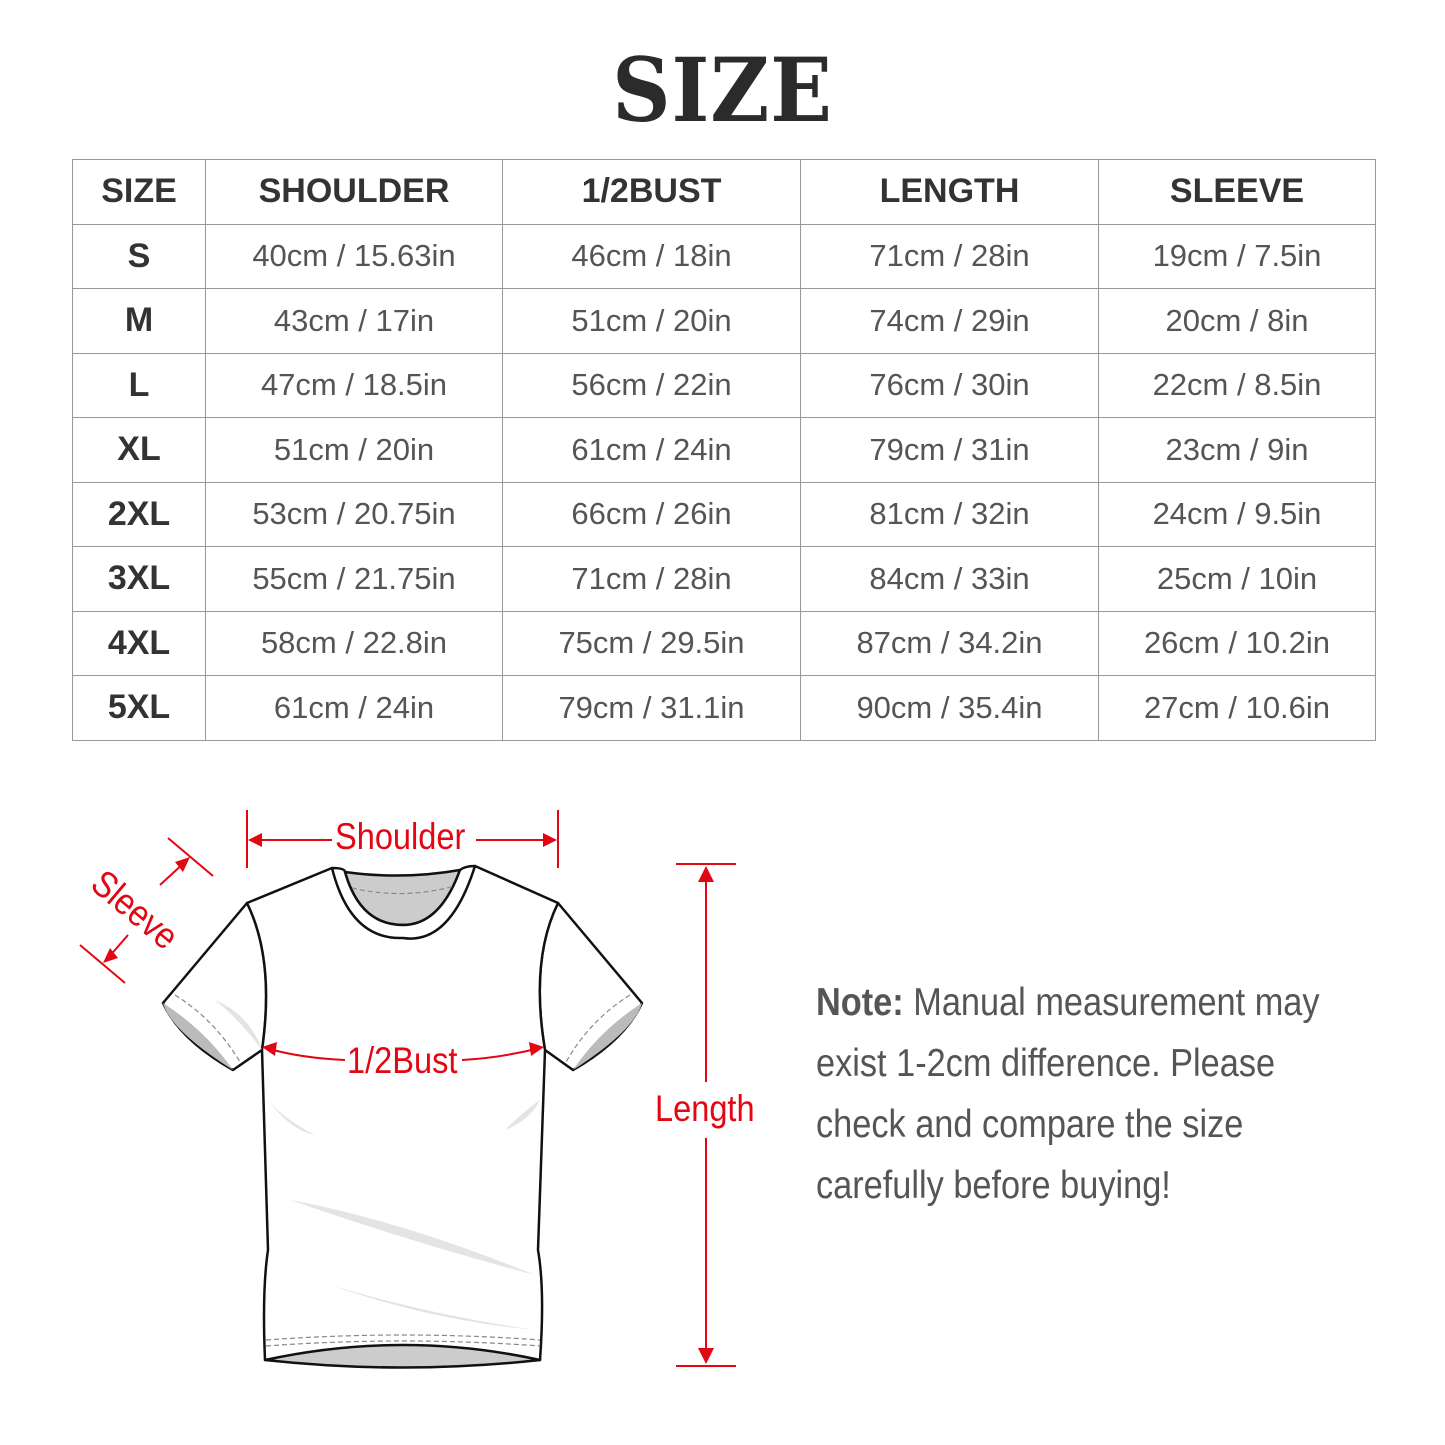  What do you see at coordinates (651, 708) in the screenshot?
I see `measurement-cell: 79cm / 31.1in` at bounding box center [651, 708].